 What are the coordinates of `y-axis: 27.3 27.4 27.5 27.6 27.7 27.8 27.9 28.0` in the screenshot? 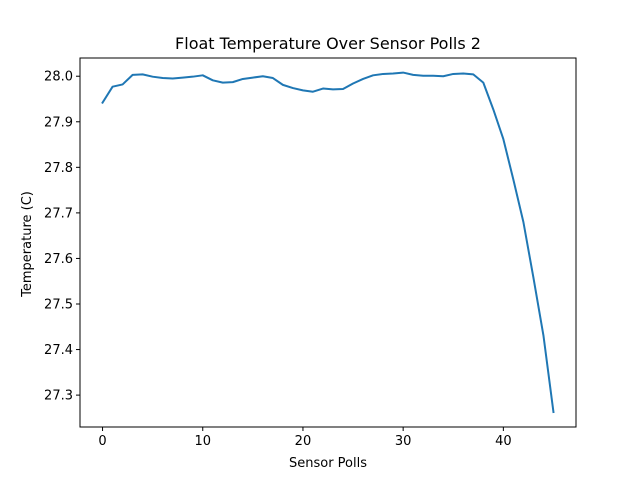 It's located at (62, 237).